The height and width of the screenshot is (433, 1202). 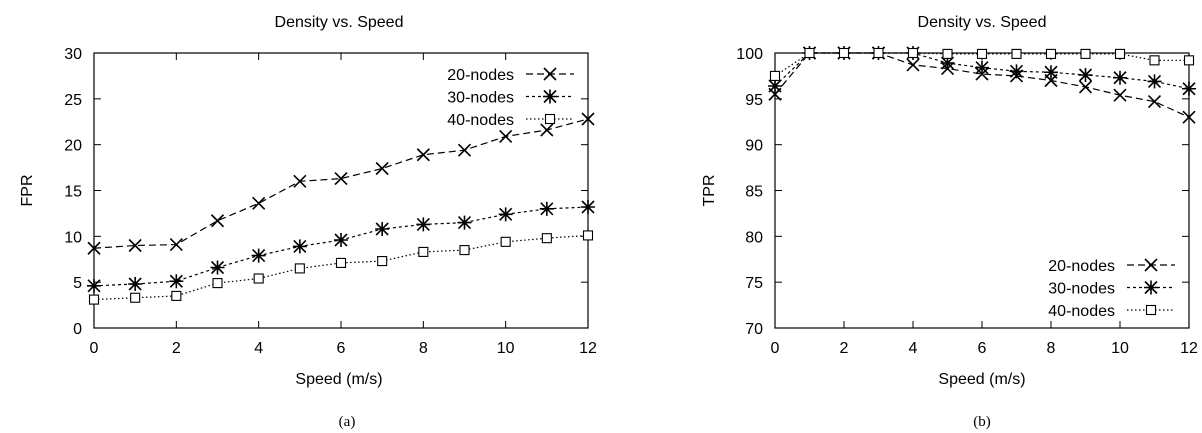 I want to click on y-tick-label: 15, so click(x=73, y=192).